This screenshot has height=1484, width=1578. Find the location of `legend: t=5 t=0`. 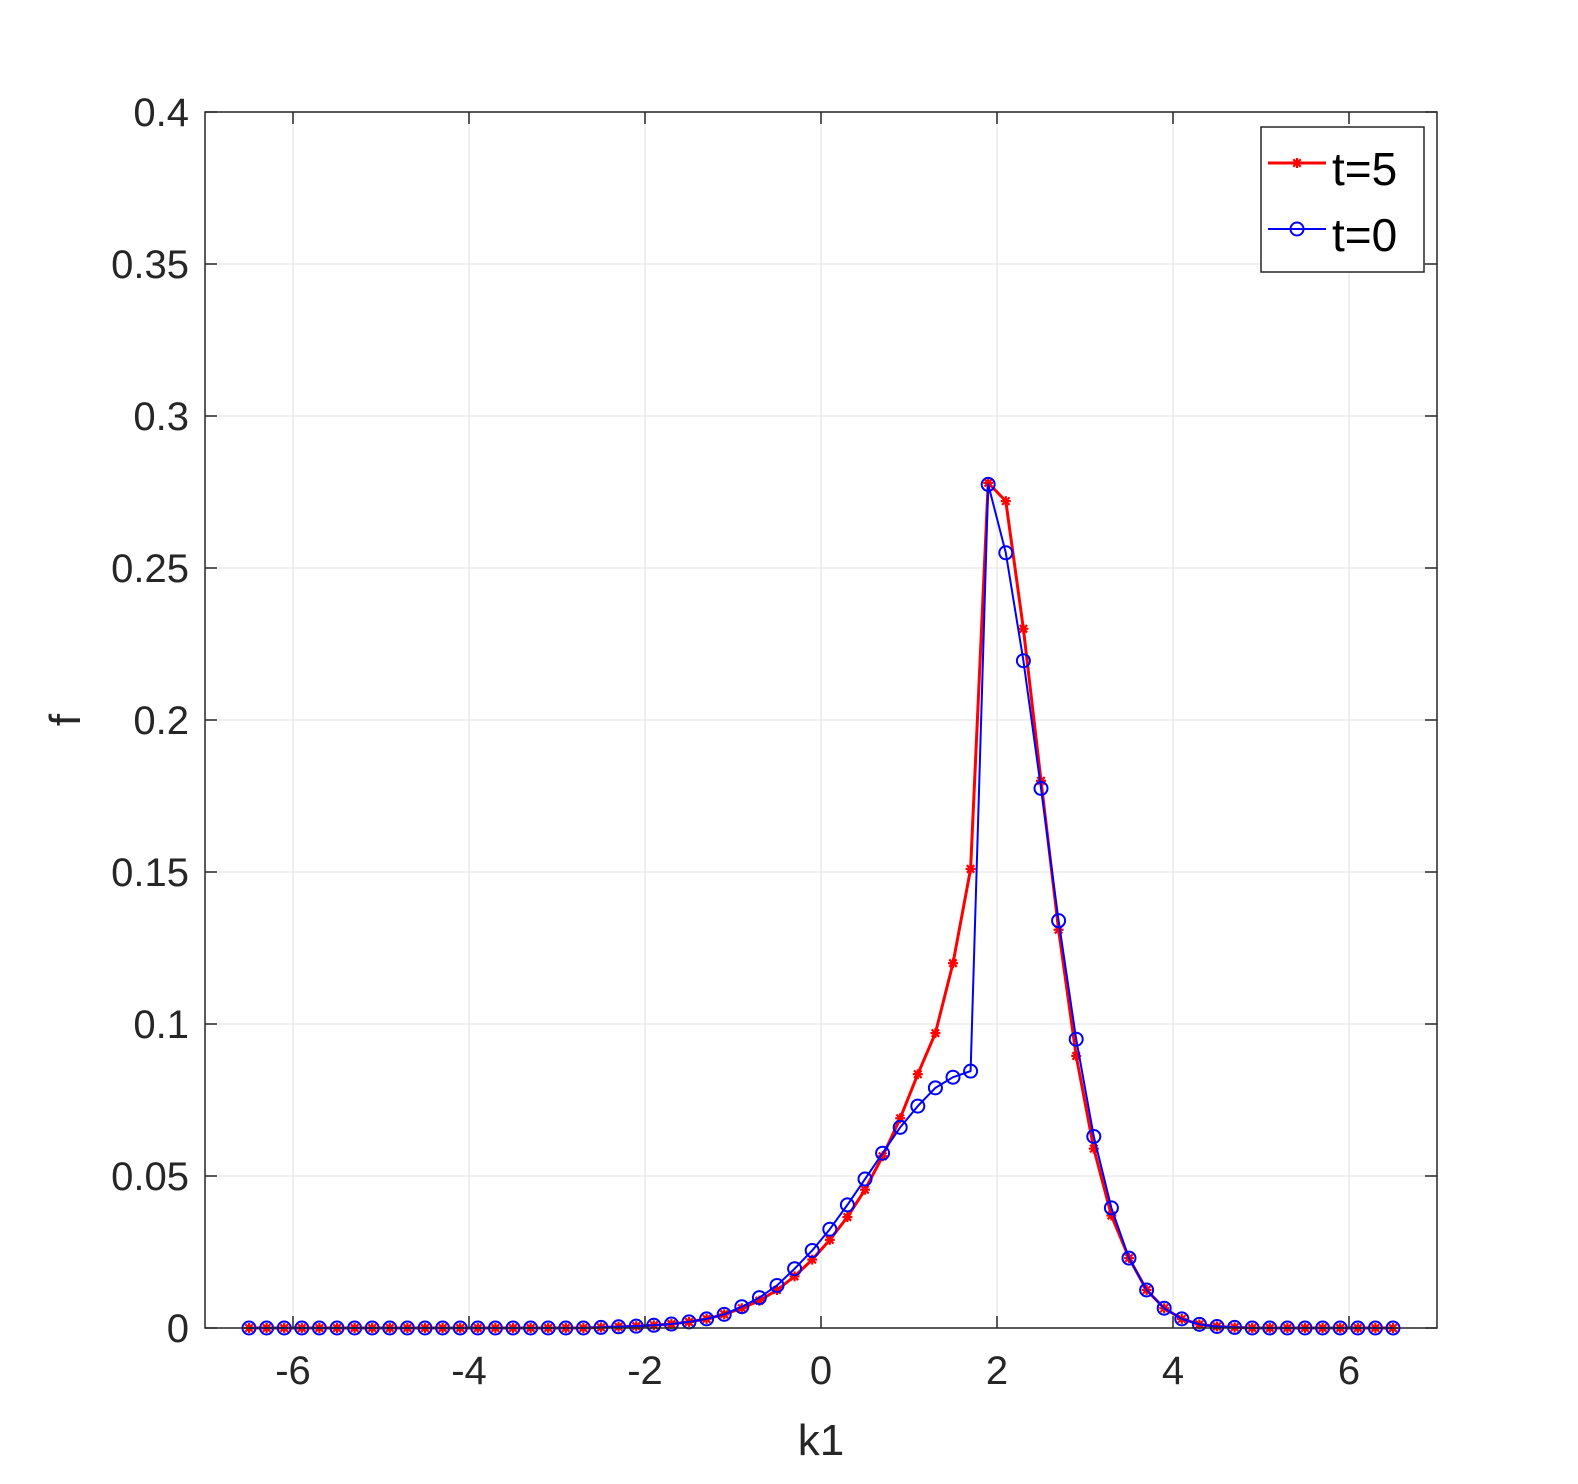

legend: t=5 t=0 is located at coordinates (1342, 199).